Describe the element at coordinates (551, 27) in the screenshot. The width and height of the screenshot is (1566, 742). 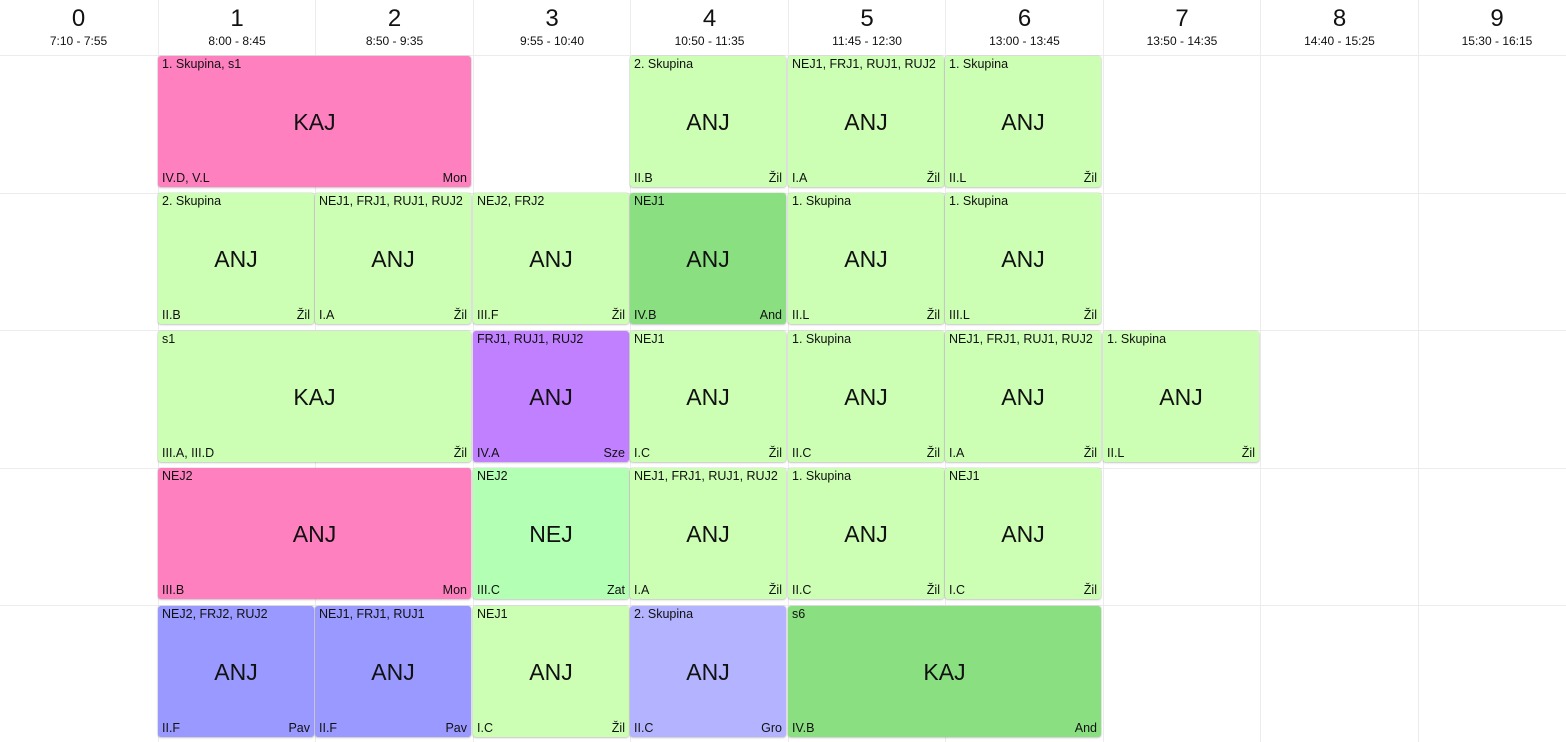
I see `period-header-3: 3 9:55 - 10:40` at that location.